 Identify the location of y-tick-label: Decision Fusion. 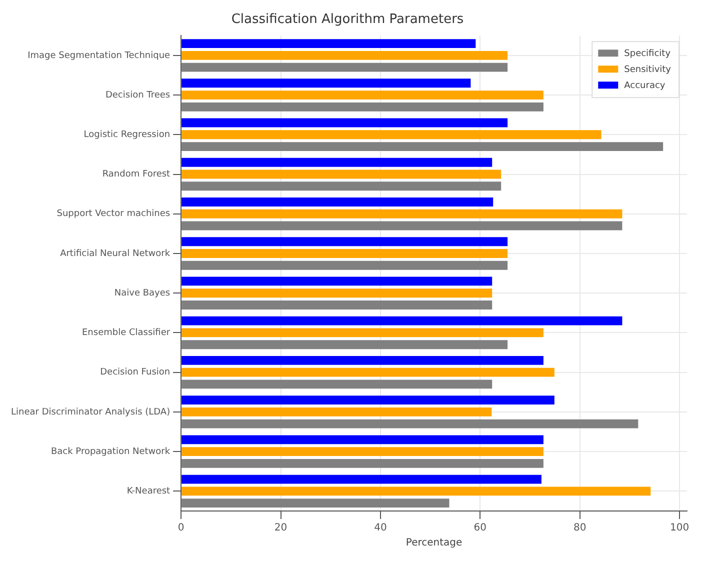
(135, 373).